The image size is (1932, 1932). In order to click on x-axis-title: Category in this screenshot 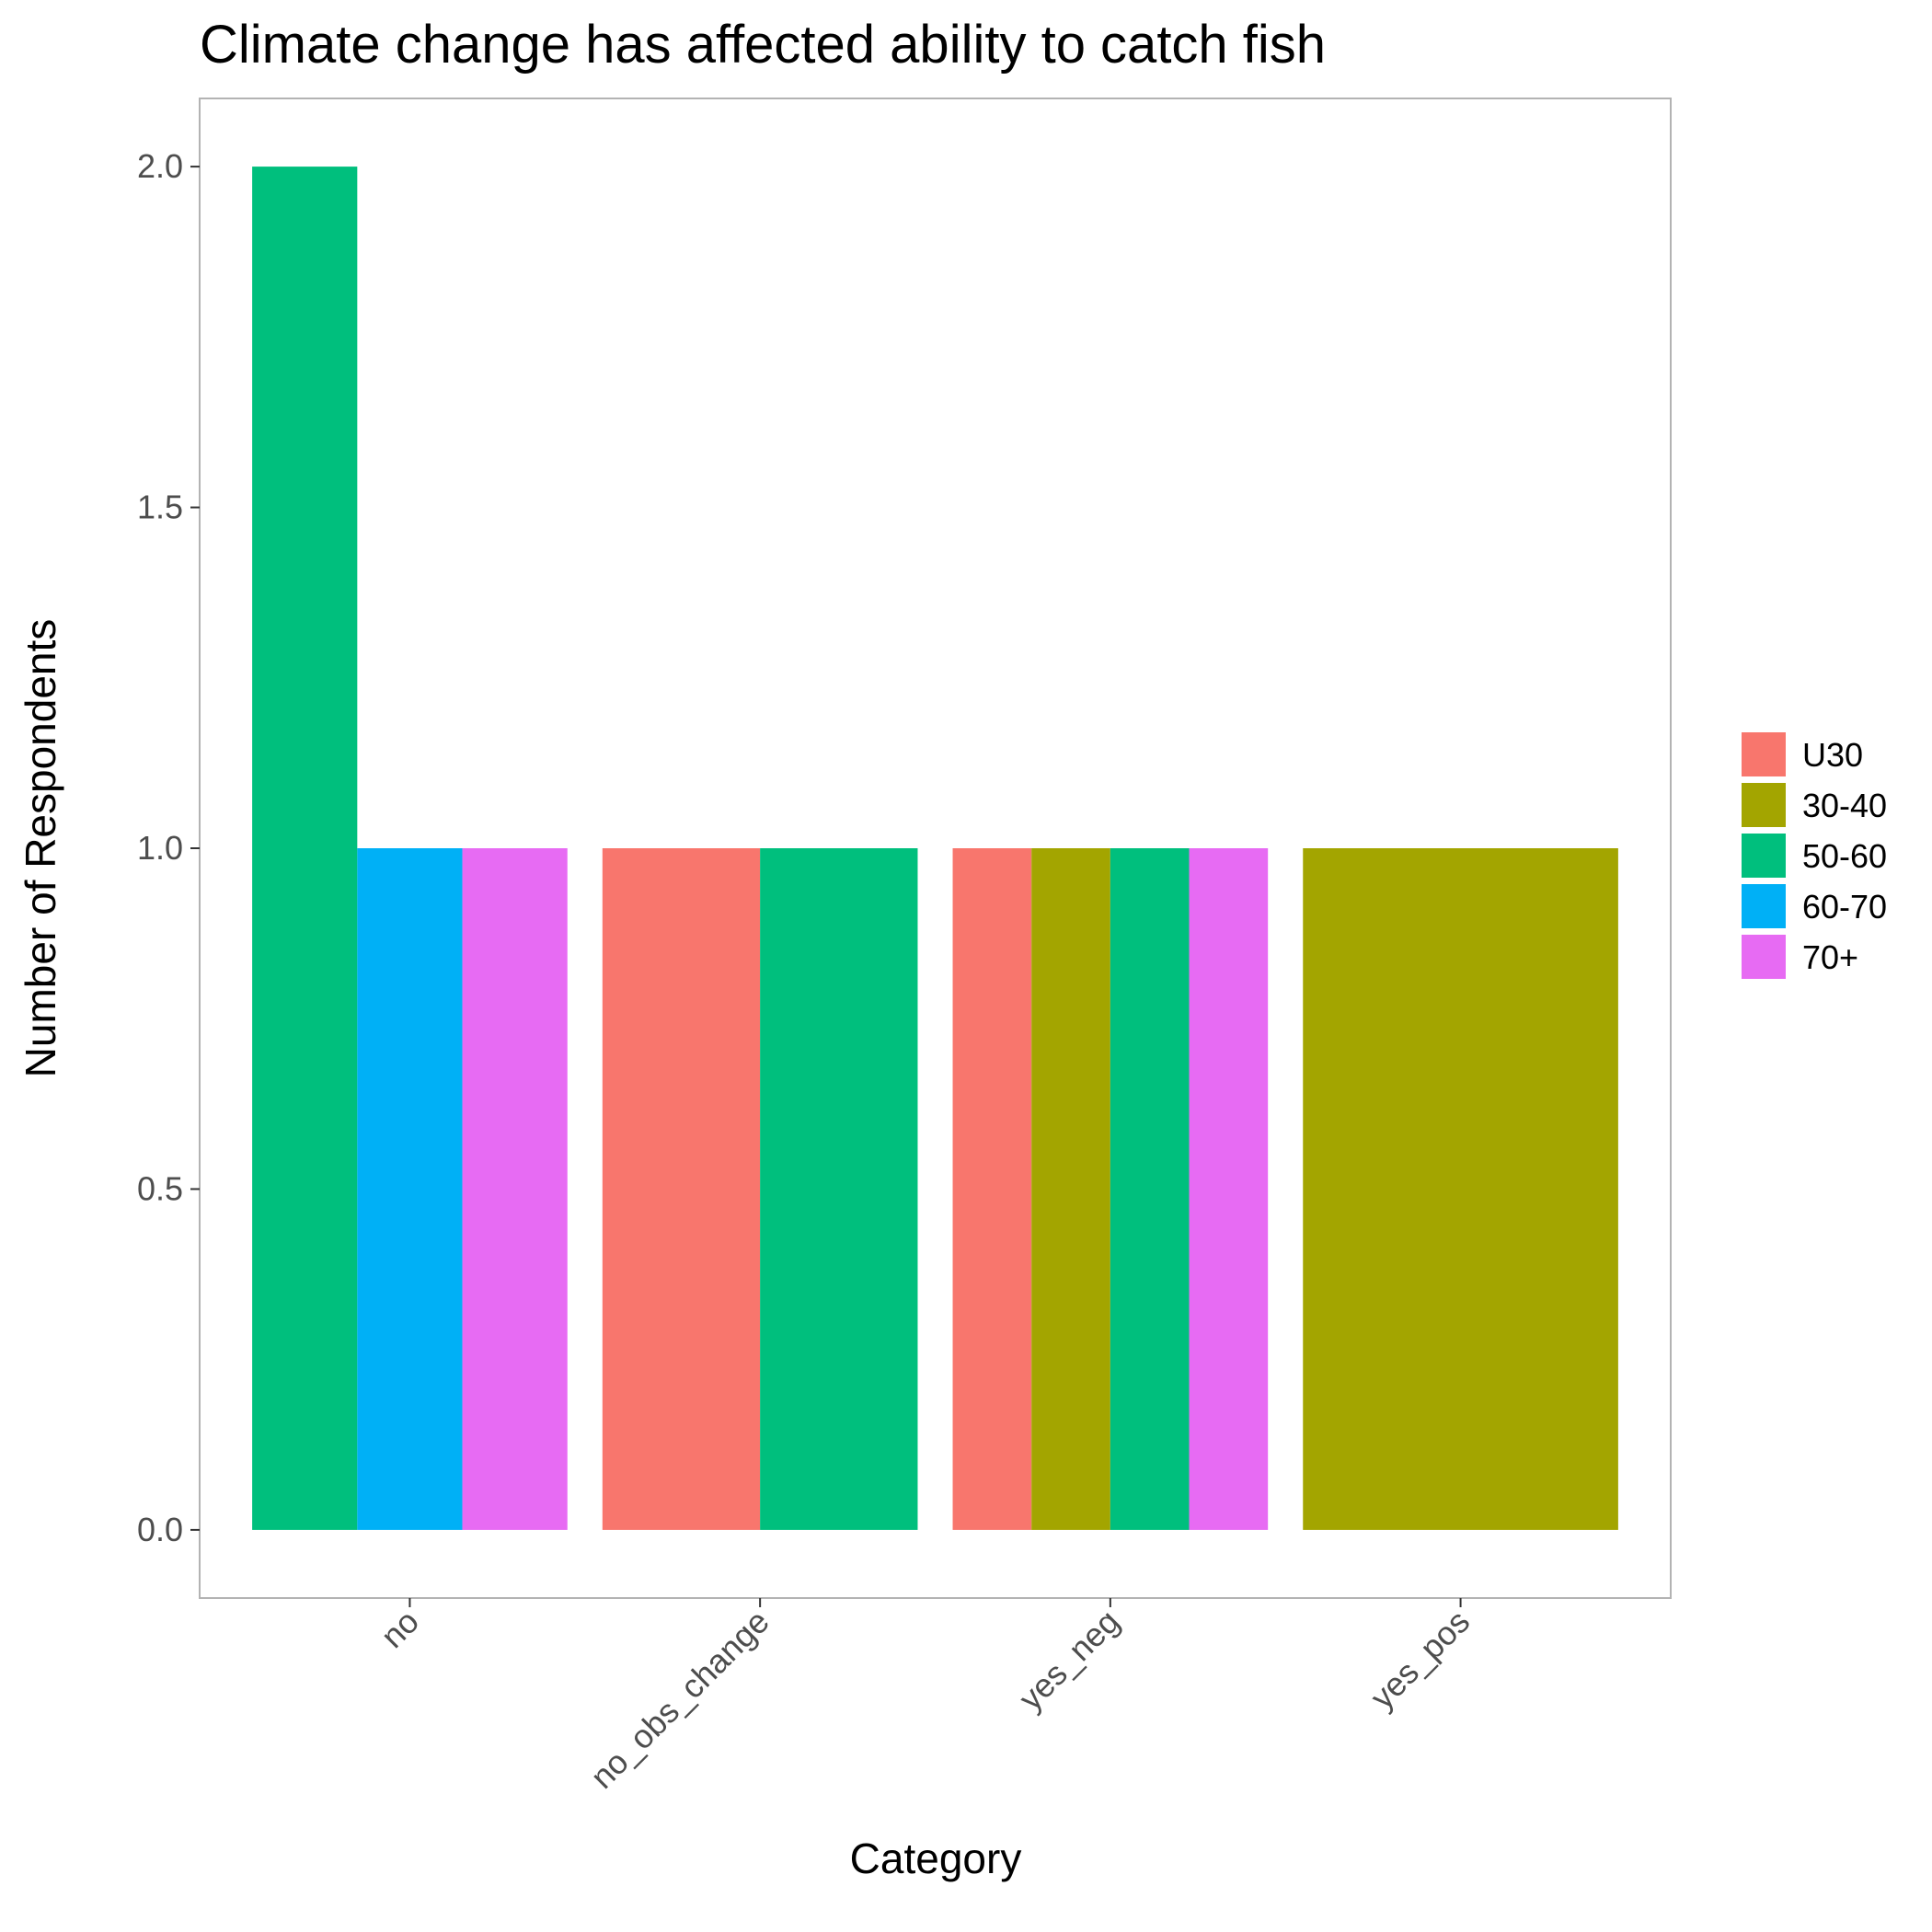, I will do `click(936, 1858)`.